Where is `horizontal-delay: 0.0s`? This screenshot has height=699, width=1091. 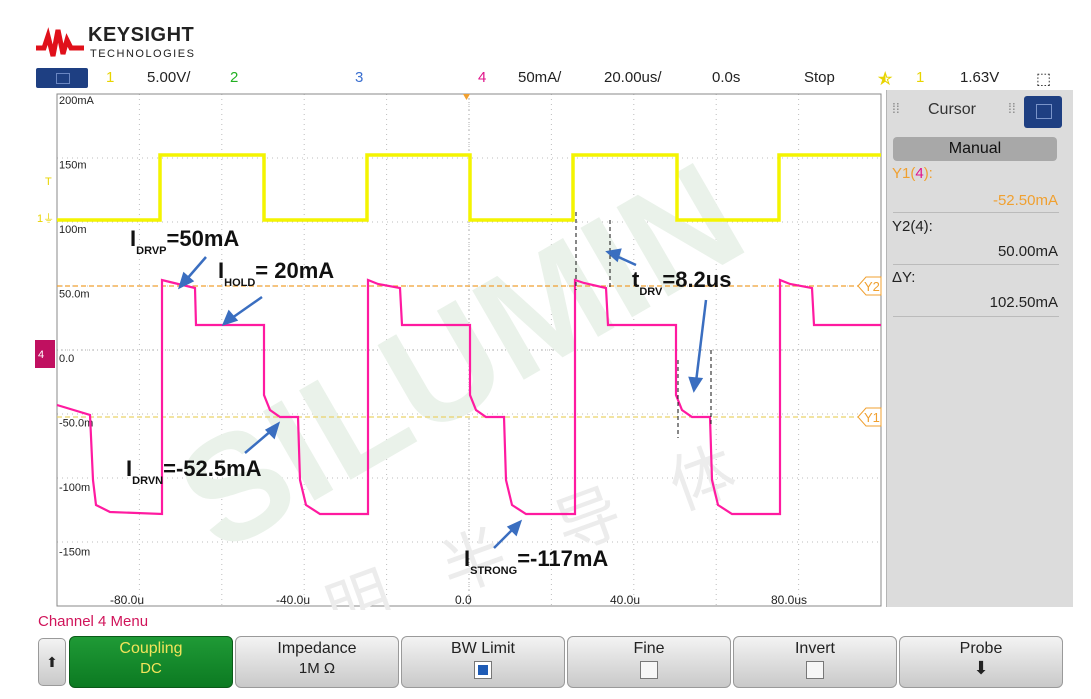
horizontal-delay: 0.0s is located at coordinates (726, 77).